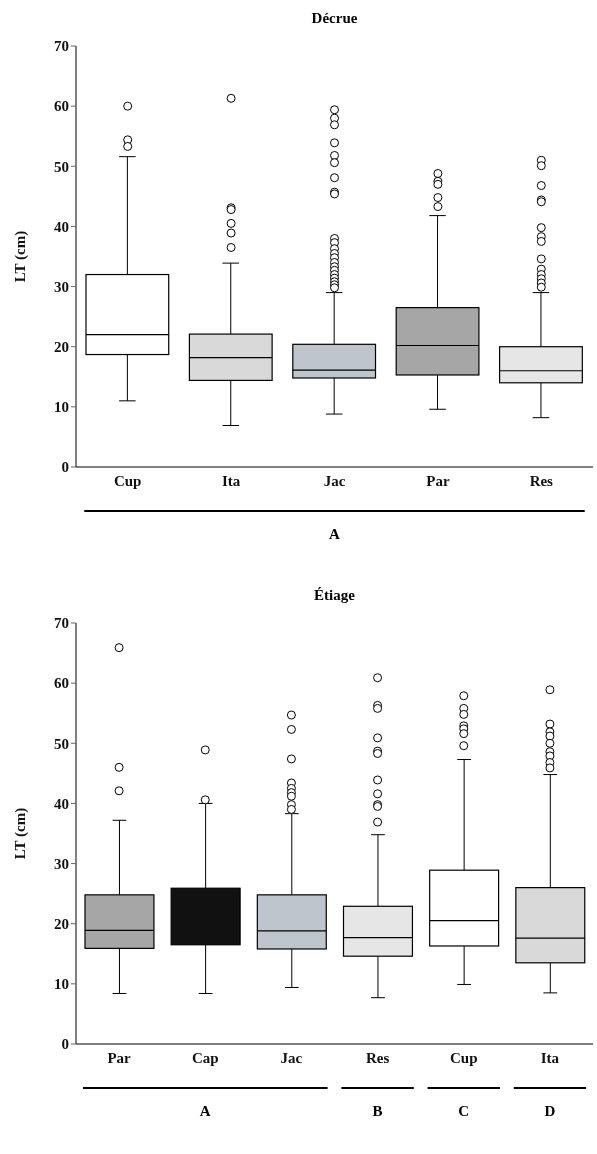 This screenshot has height=1154, width=597. I want to click on chart-title: Étiage, so click(334, 595).